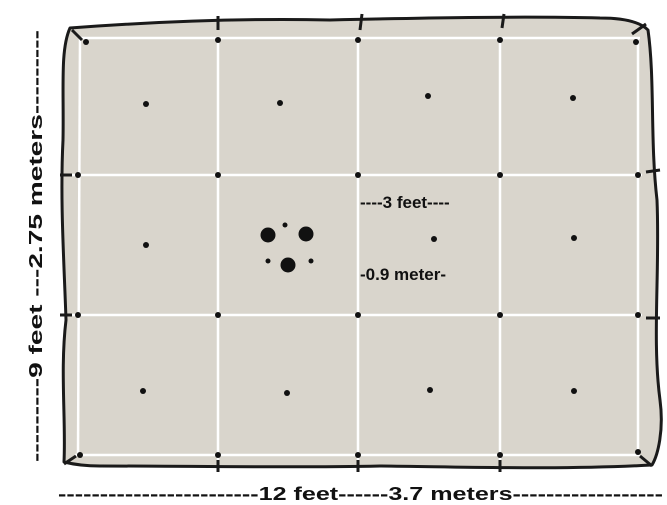  What do you see at coordinates (79, 246) in the screenshot?
I see `grid-line-left` at bounding box center [79, 246].